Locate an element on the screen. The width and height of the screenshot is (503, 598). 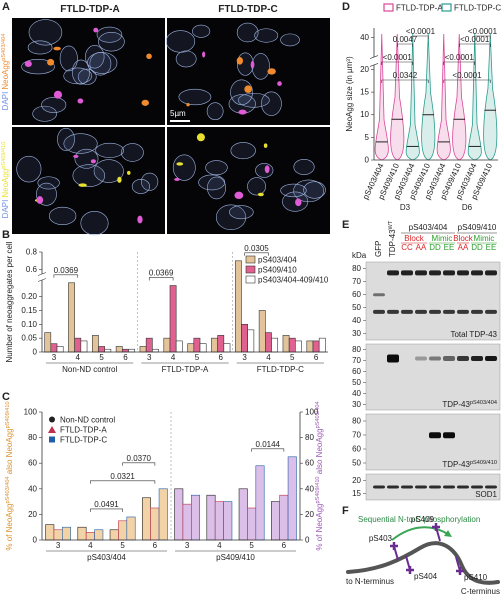
phospho-cross is located at coordinates (394, 546).